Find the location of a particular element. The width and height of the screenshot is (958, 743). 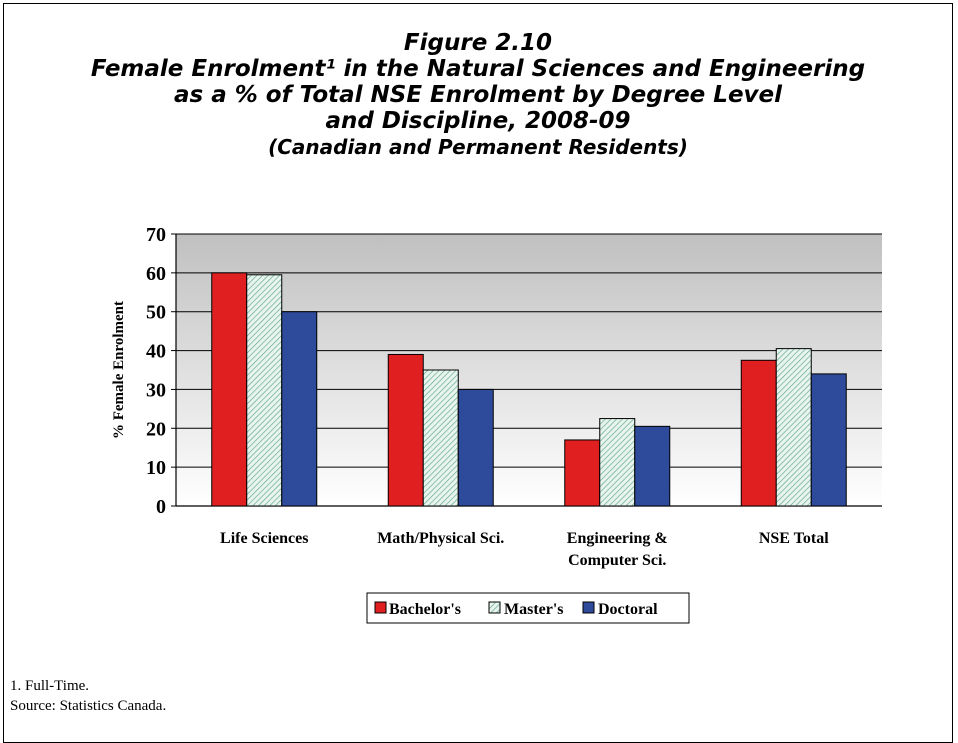

legend-label-doctoral: Doctoral is located at coordinates (628, 609).